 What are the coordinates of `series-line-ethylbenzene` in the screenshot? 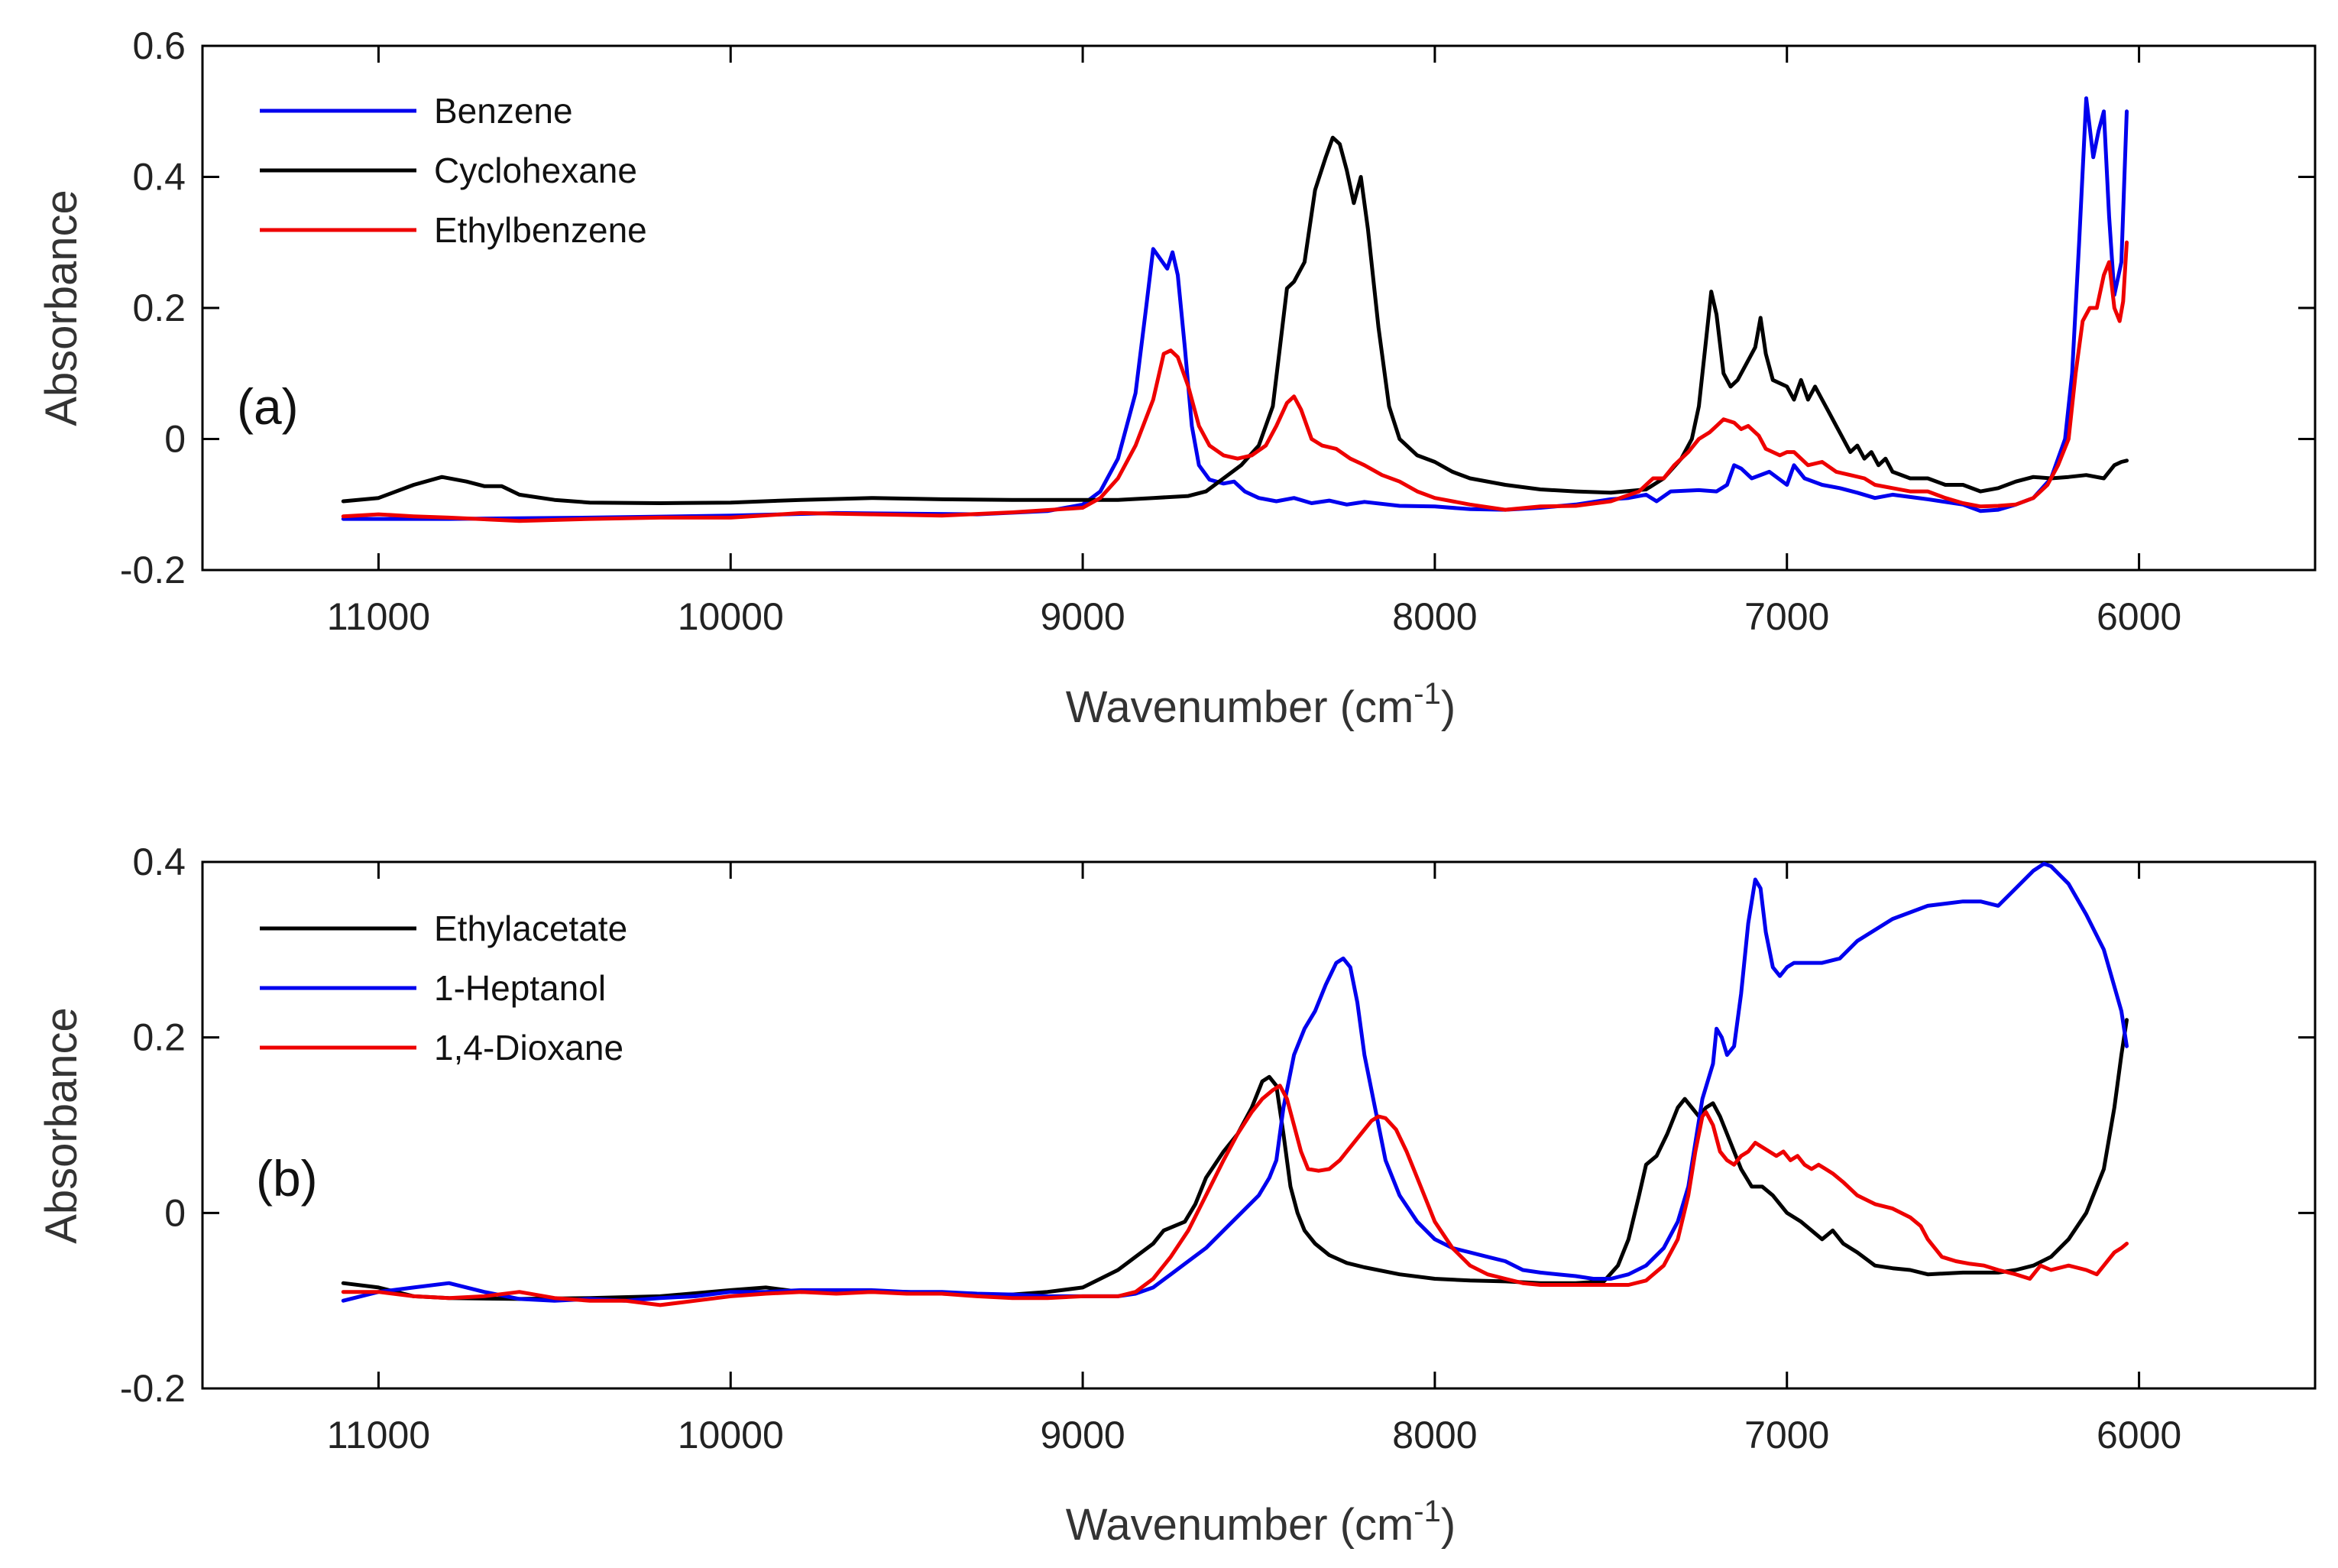 It's located at (1235, 381).